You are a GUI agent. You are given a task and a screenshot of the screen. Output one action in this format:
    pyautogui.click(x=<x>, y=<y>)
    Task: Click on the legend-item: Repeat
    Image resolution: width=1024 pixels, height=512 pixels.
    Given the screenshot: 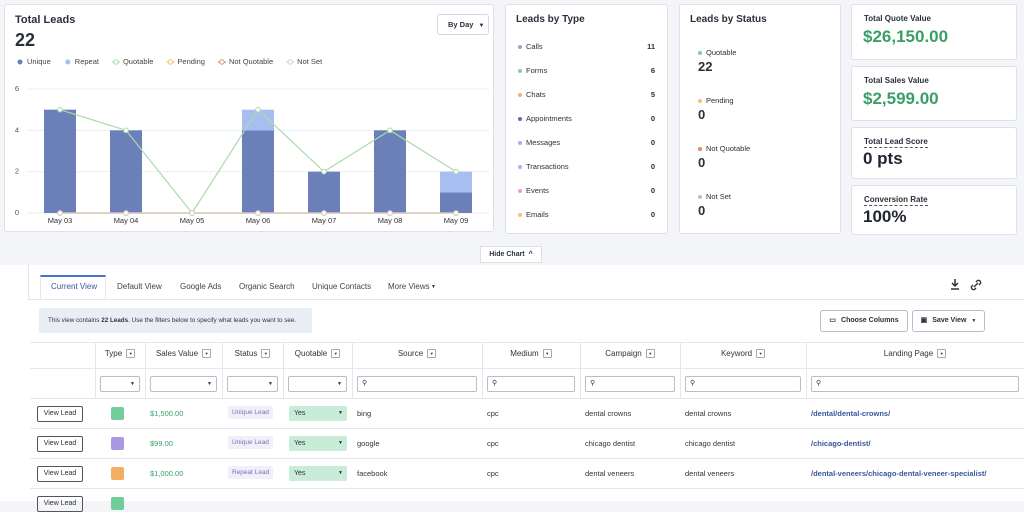 What is the action you would take?
    pyautogui.click(x=82, y=61)
    